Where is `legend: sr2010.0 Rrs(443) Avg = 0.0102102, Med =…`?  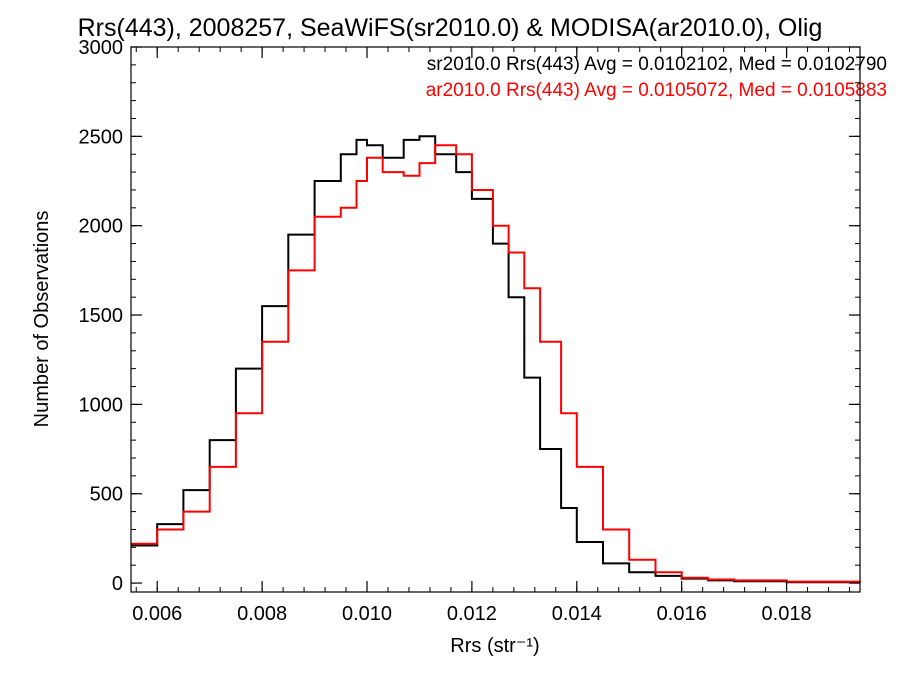 legend: sr2010.0 Rrs(443) Avg = 0.0102102, Med =… is located at coordinates (656, 77).